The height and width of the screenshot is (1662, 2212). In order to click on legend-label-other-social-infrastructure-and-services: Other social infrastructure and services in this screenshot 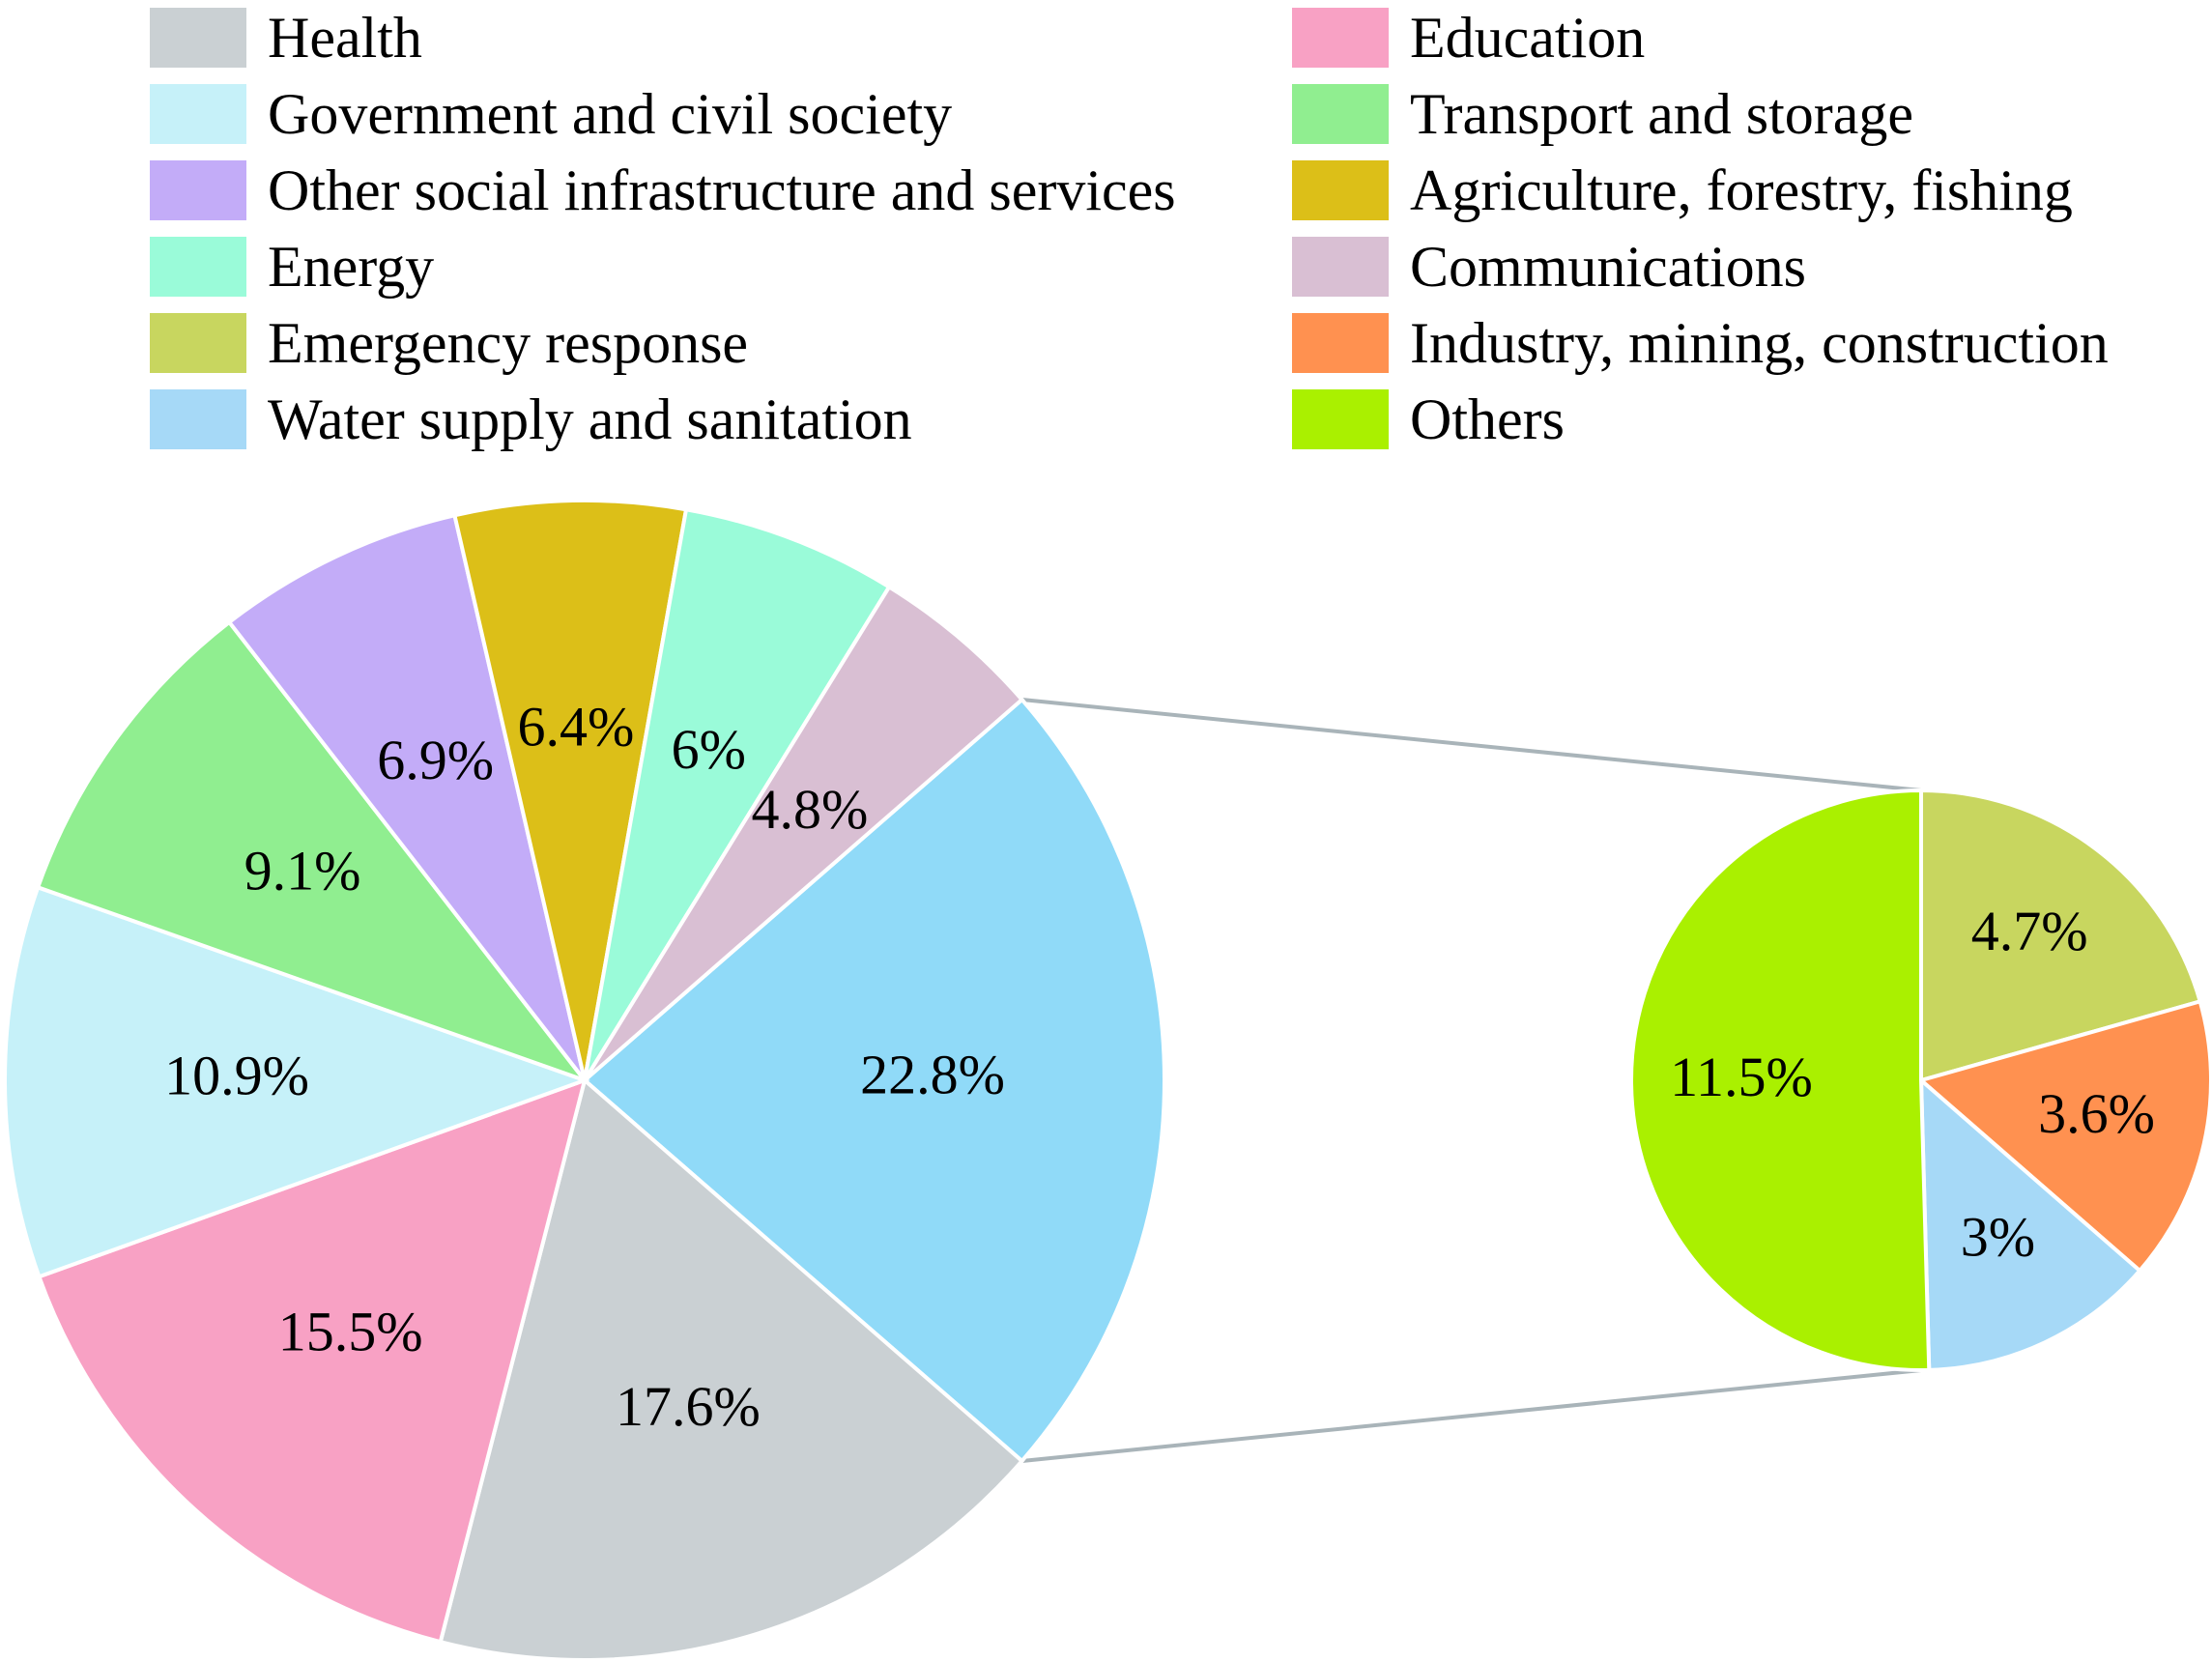, I will do `click(722, 190)`.